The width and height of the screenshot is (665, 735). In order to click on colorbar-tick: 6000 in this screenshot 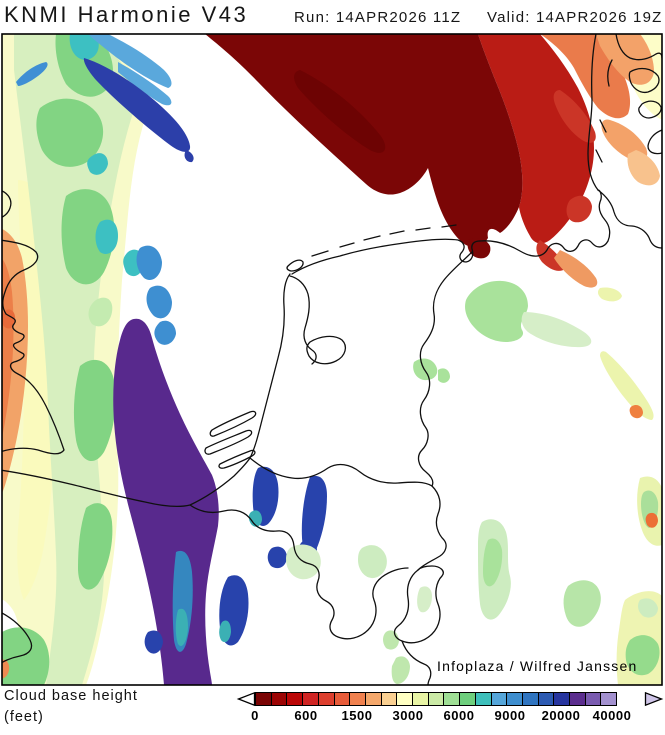, I will do `click(459, 715)`.